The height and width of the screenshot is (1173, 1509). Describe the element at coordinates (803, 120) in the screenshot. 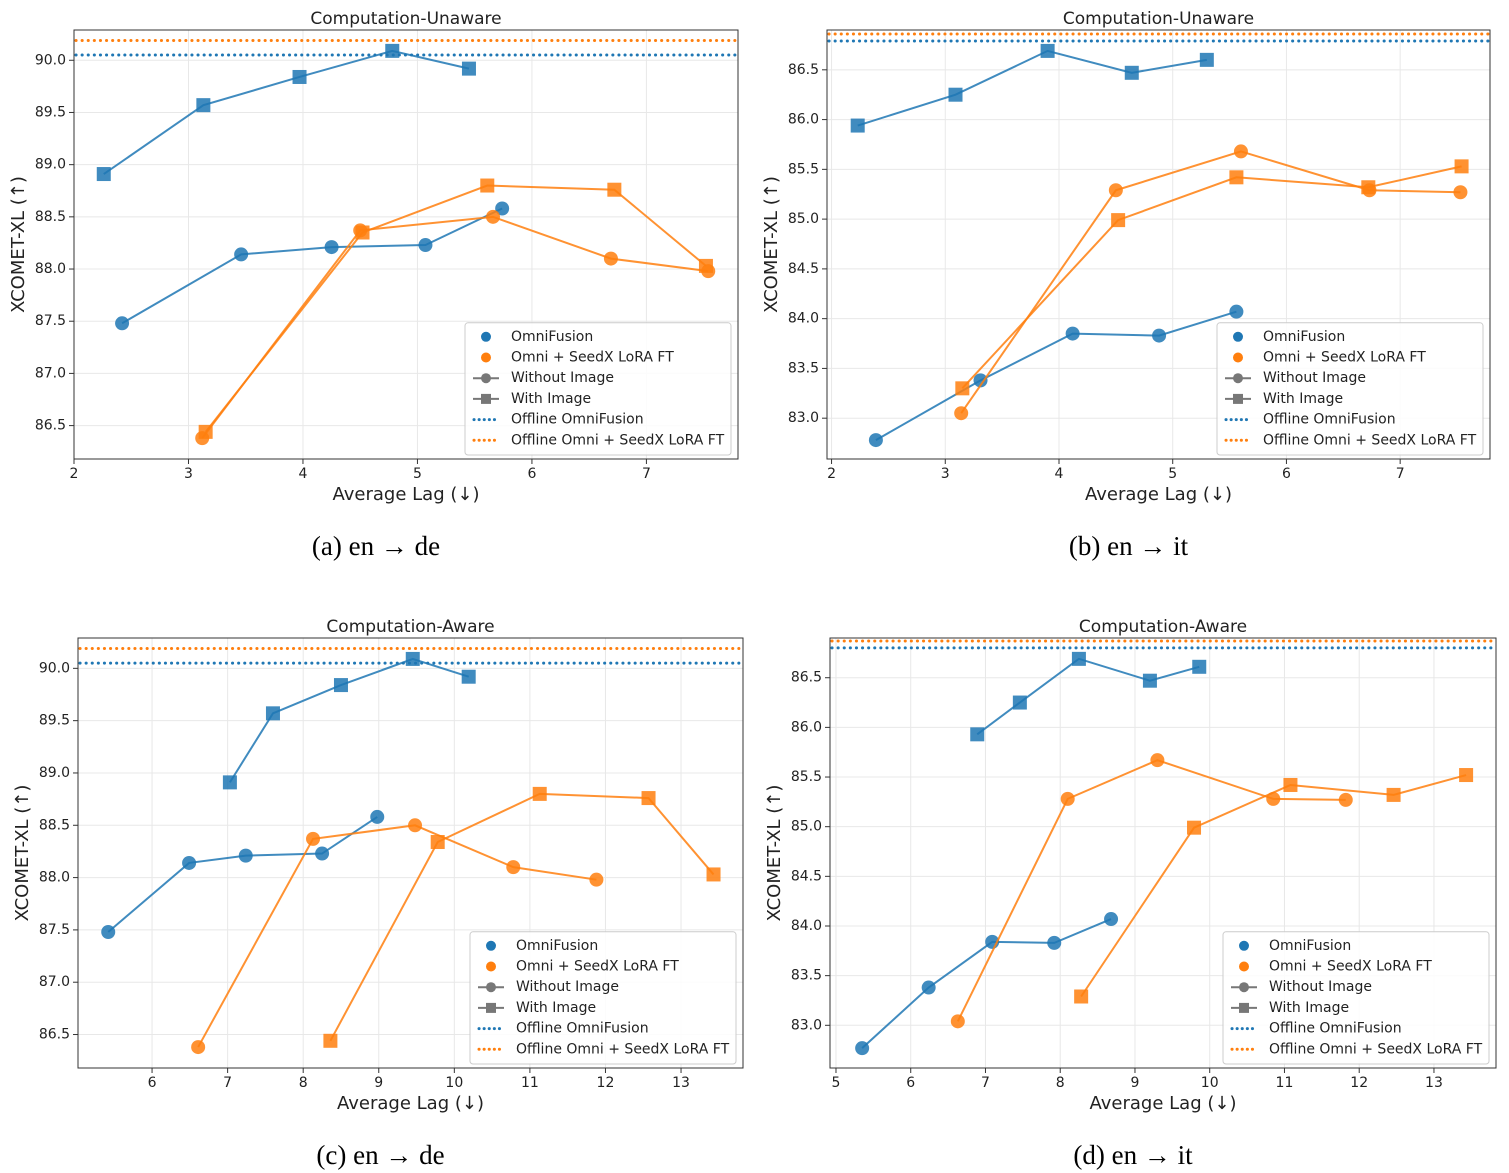

I see `y-tick-label: 86.0` at that location.